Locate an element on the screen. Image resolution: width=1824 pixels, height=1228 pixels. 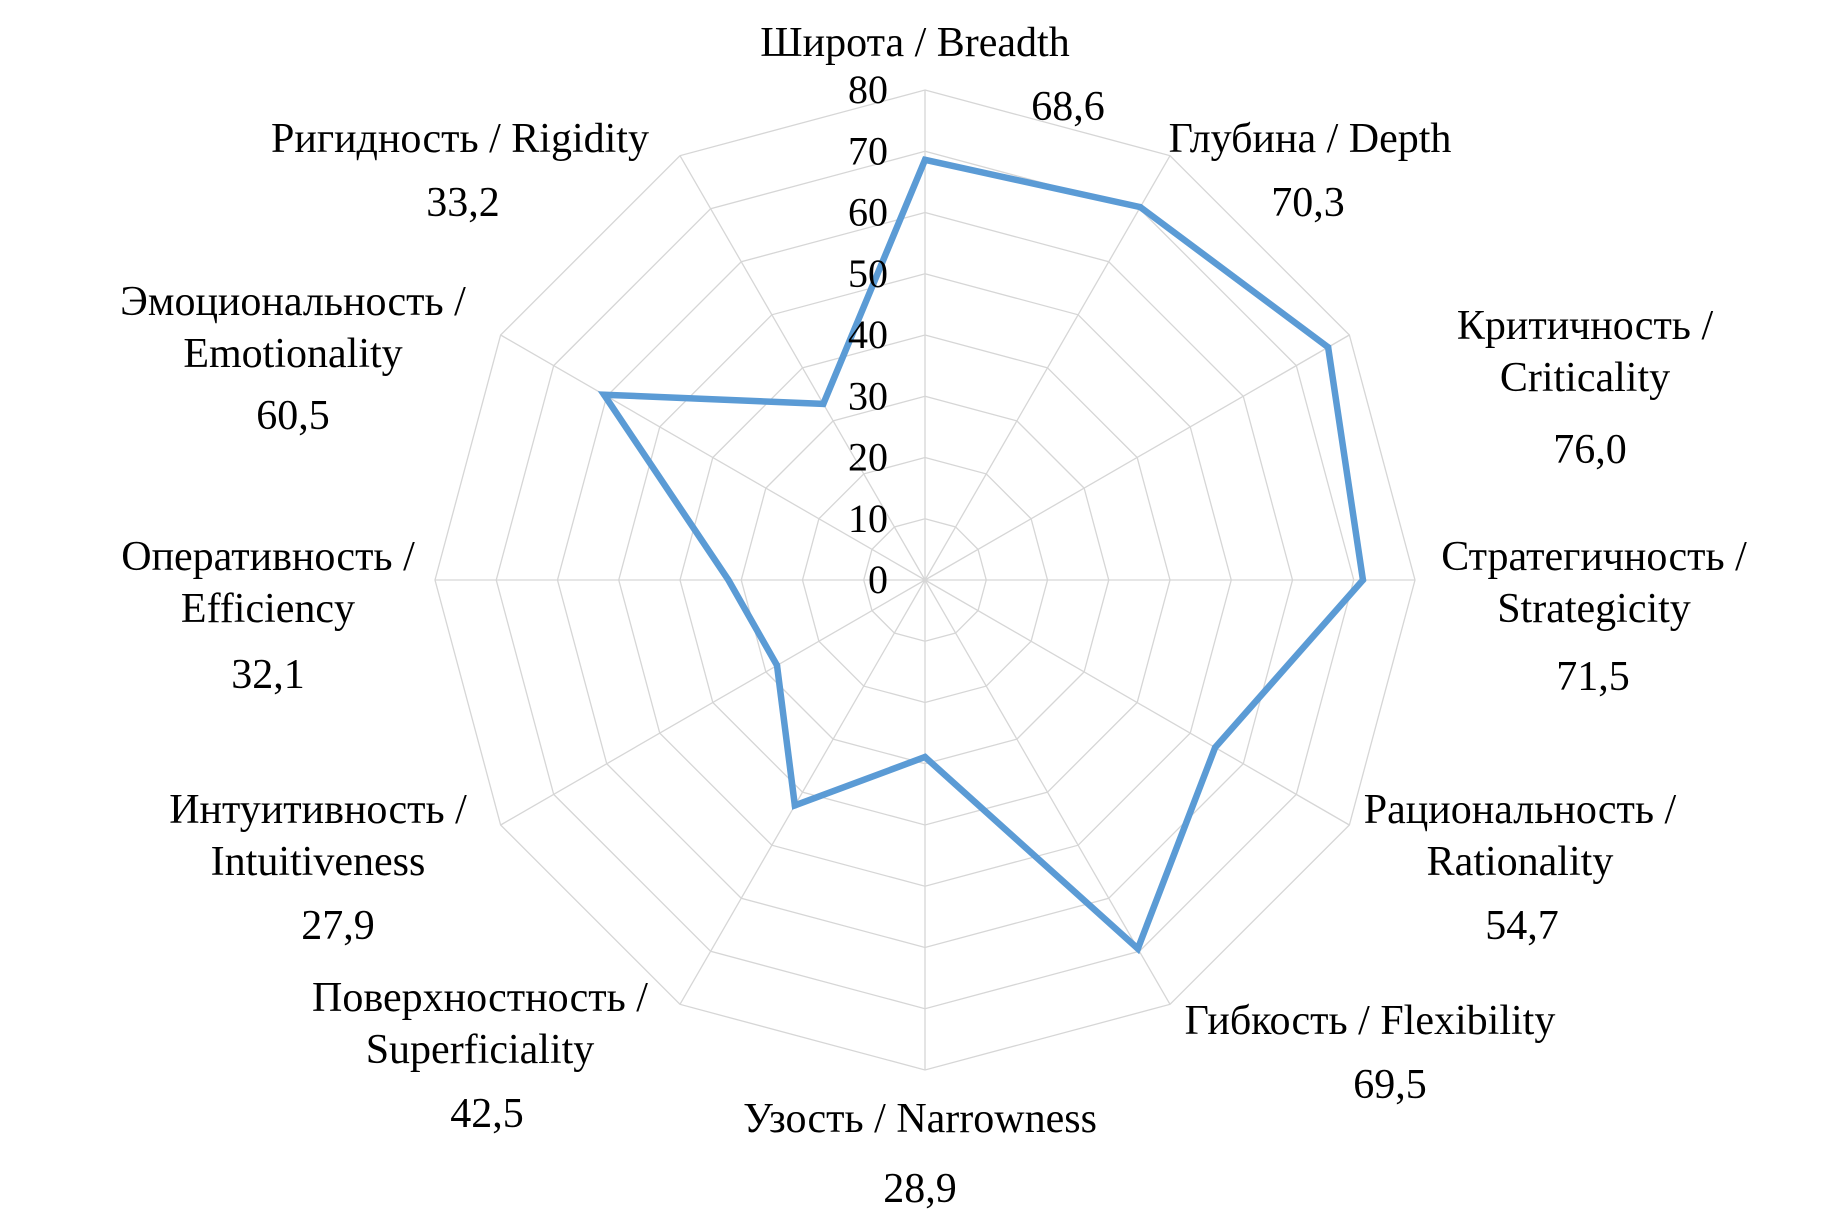
category-label: Emotionality is located at coordinates (292, 354).